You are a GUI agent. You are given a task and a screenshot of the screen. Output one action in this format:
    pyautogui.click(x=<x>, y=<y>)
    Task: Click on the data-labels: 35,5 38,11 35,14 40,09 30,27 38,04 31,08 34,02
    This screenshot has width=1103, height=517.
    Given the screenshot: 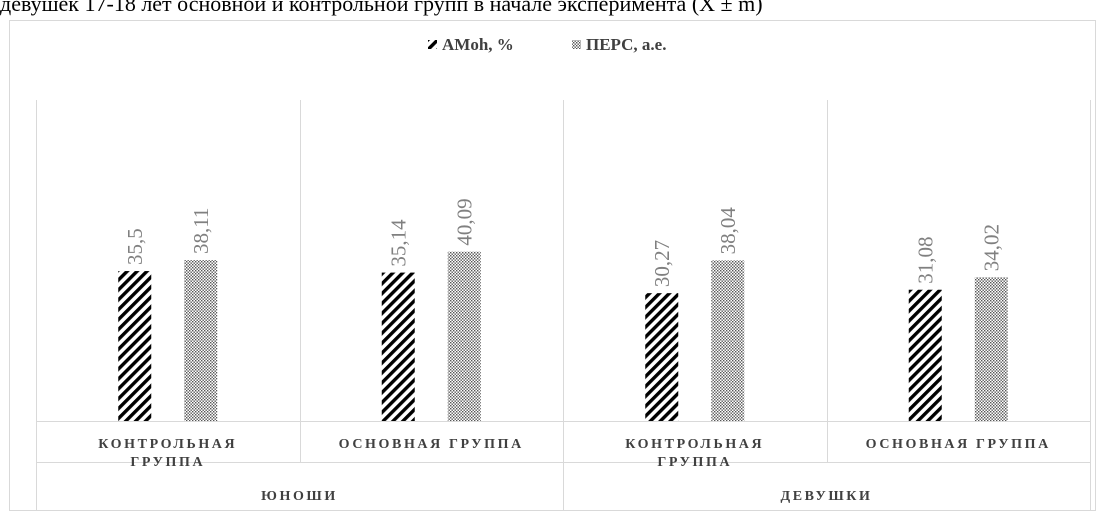 What is the action you would take?
    pyautogui.click(x=563, y=242)
    